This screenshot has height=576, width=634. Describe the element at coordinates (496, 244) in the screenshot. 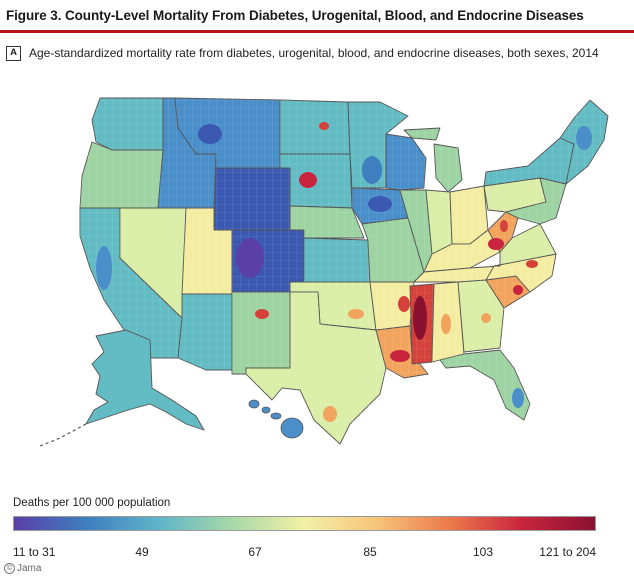

I see `hotspot-appalachia` at that location.